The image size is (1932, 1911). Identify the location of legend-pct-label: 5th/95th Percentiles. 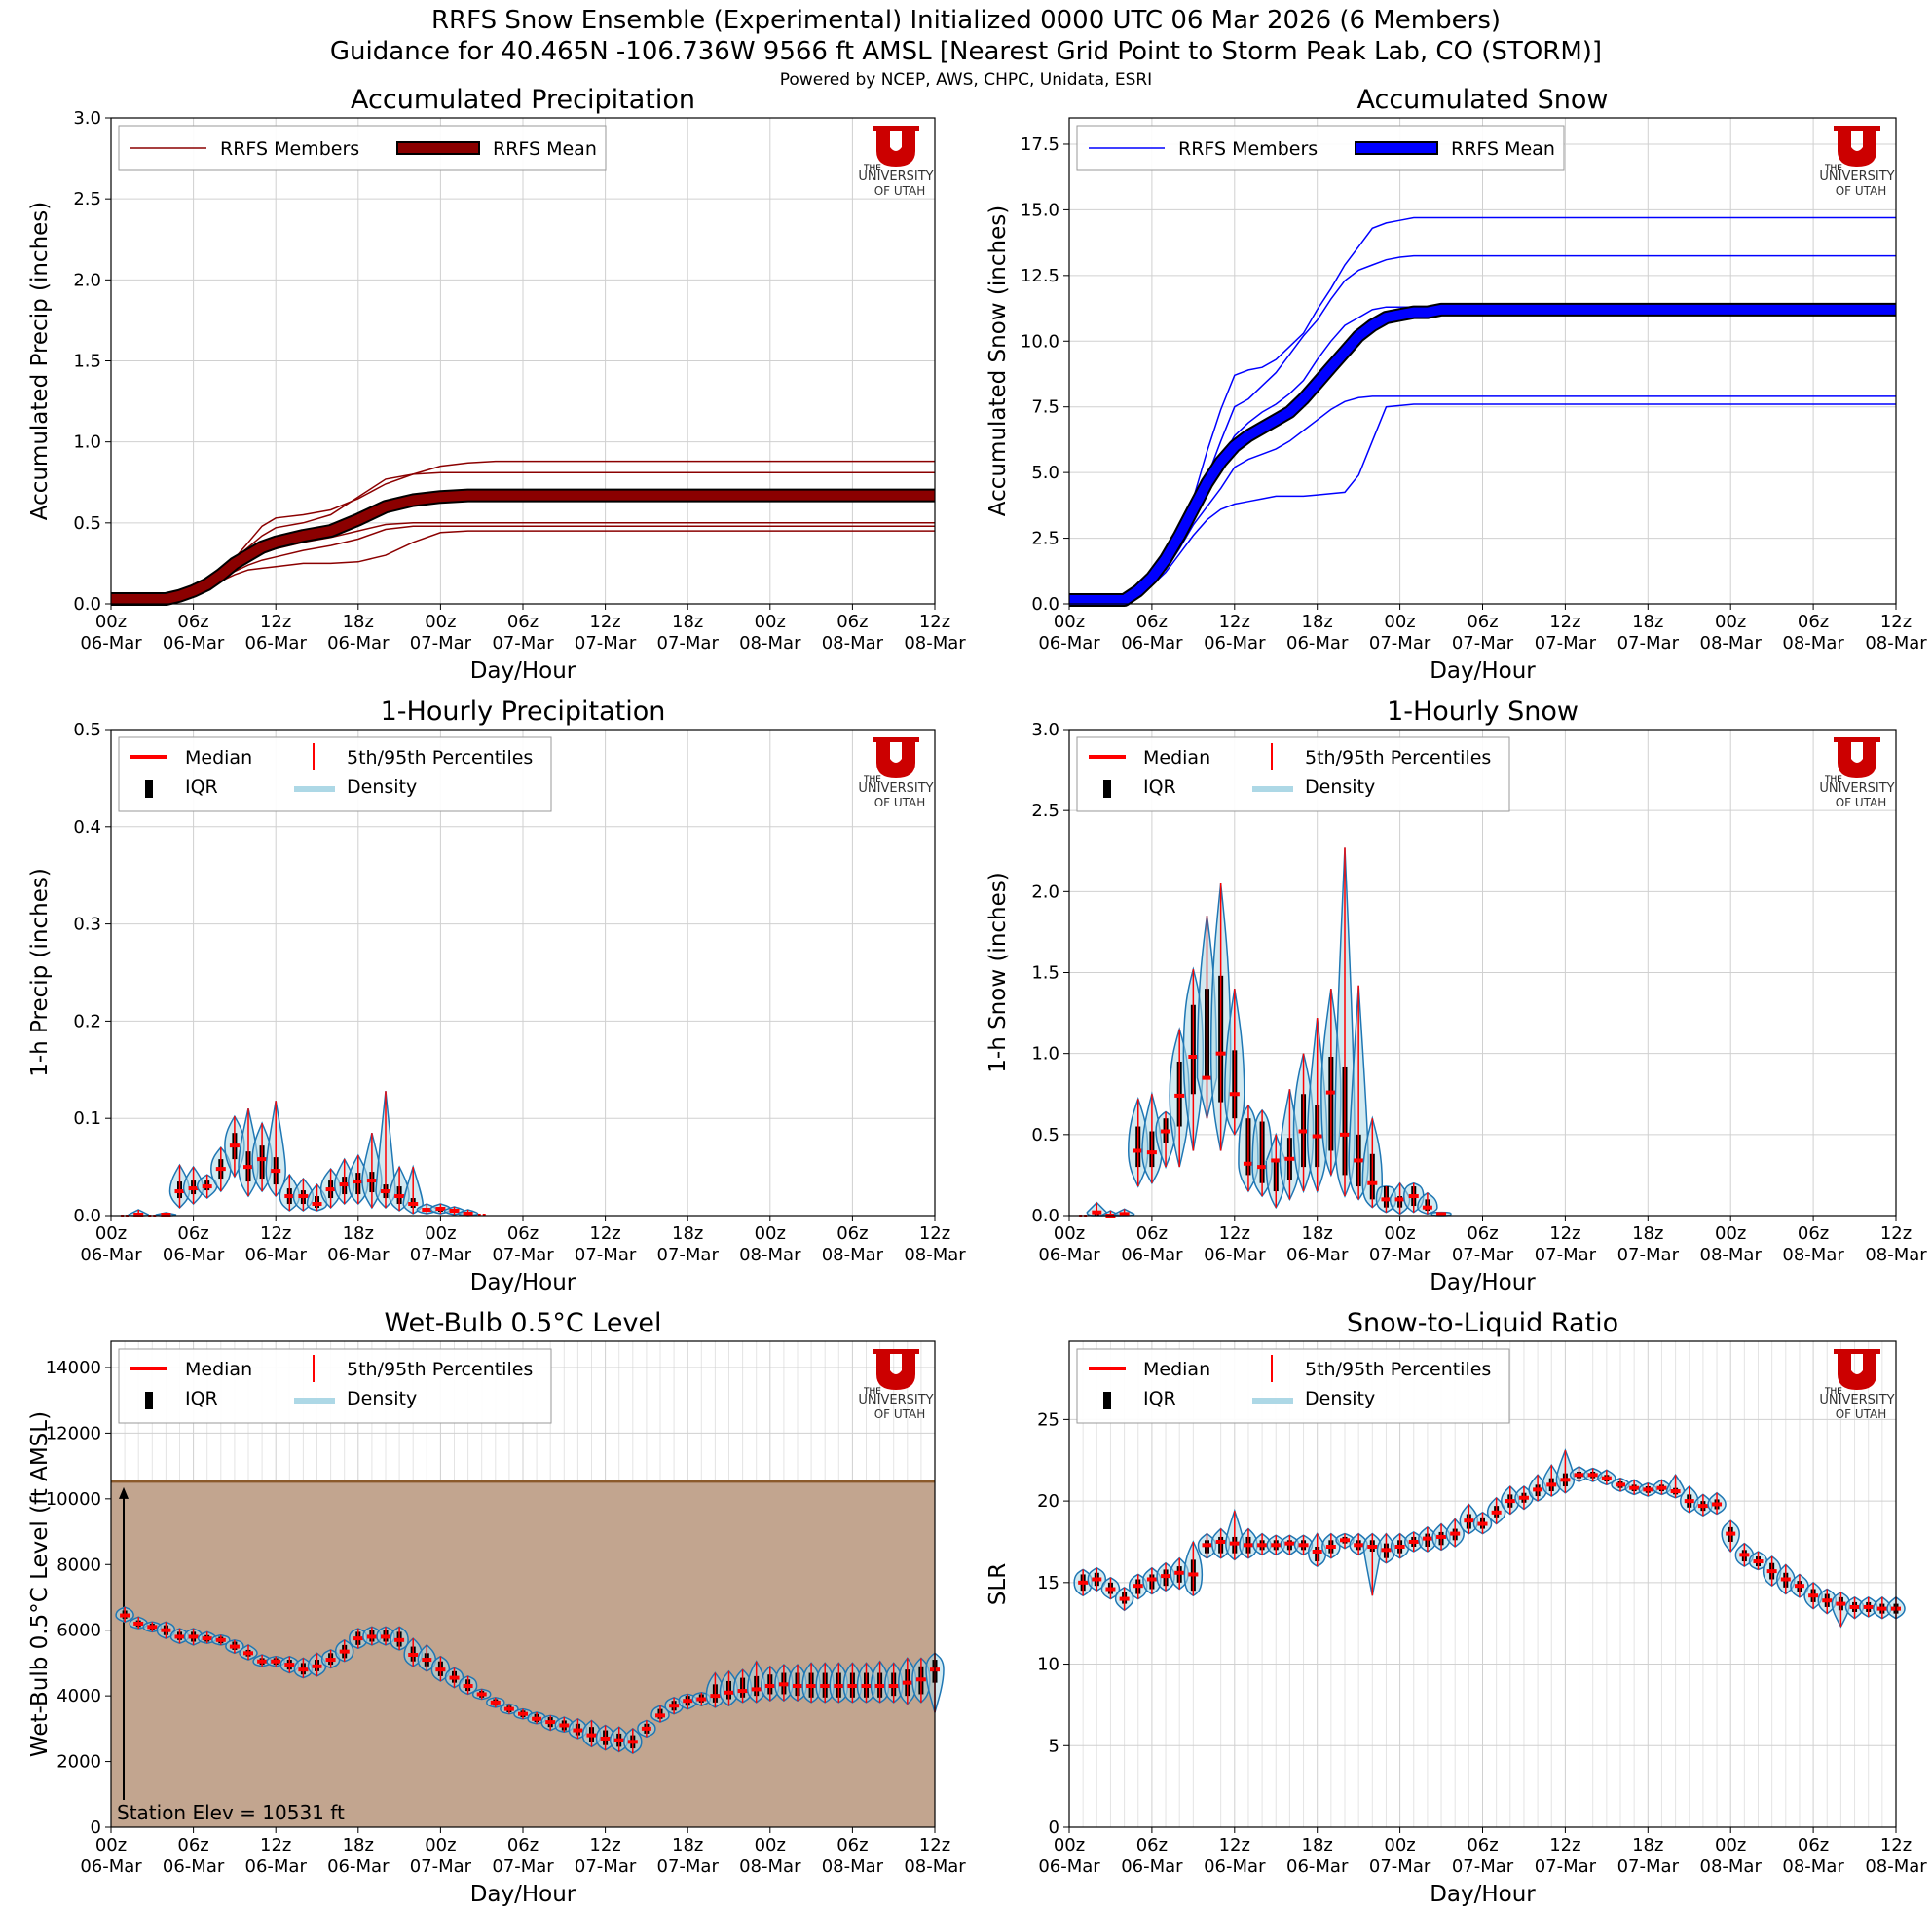
(1398, 758).